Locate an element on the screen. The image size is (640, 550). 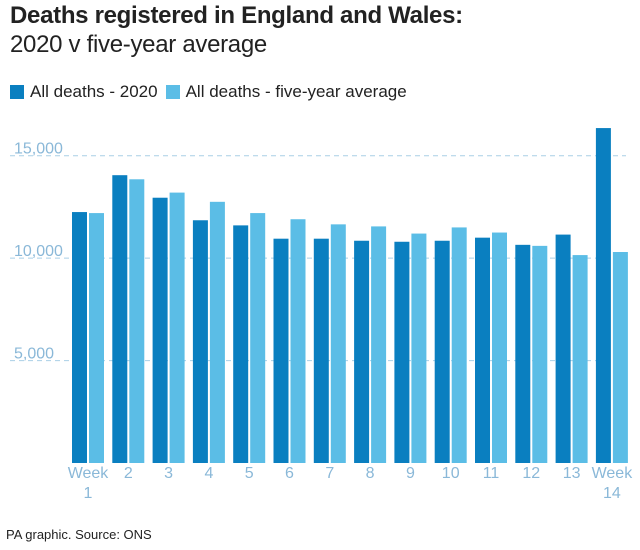
x-tick-label: 2 is located at coordinates (128, 473).